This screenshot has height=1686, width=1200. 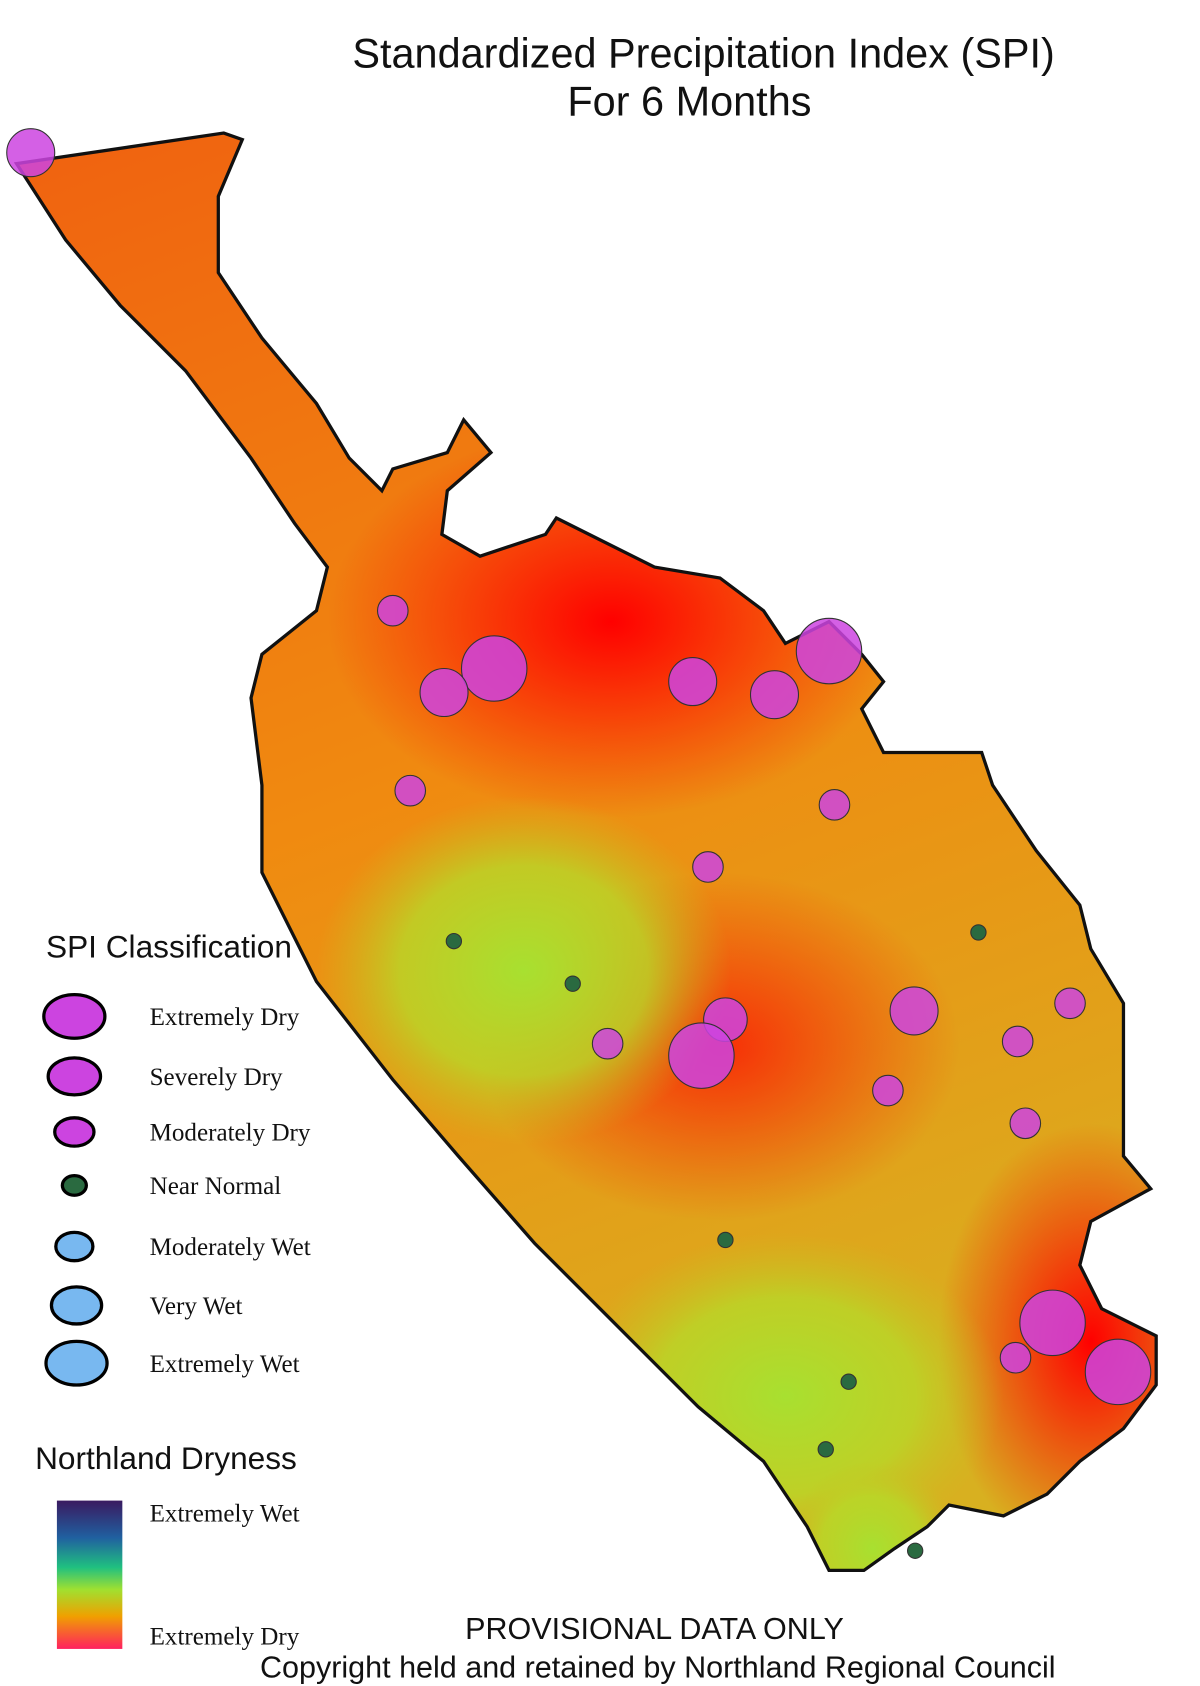 What do you see at coordinates (225, 1364) in the screenshot?
I see `legend-label: Extremely Wet` at bounding box center [225, 1364].